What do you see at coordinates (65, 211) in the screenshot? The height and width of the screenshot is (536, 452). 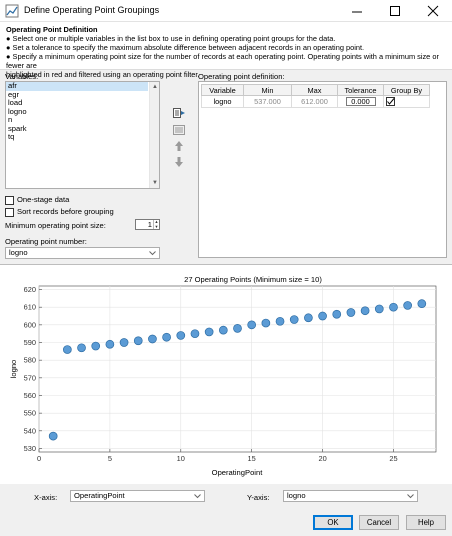 I see `sort-records-label: Sort records before grouping` at bounding box center [65, 211].